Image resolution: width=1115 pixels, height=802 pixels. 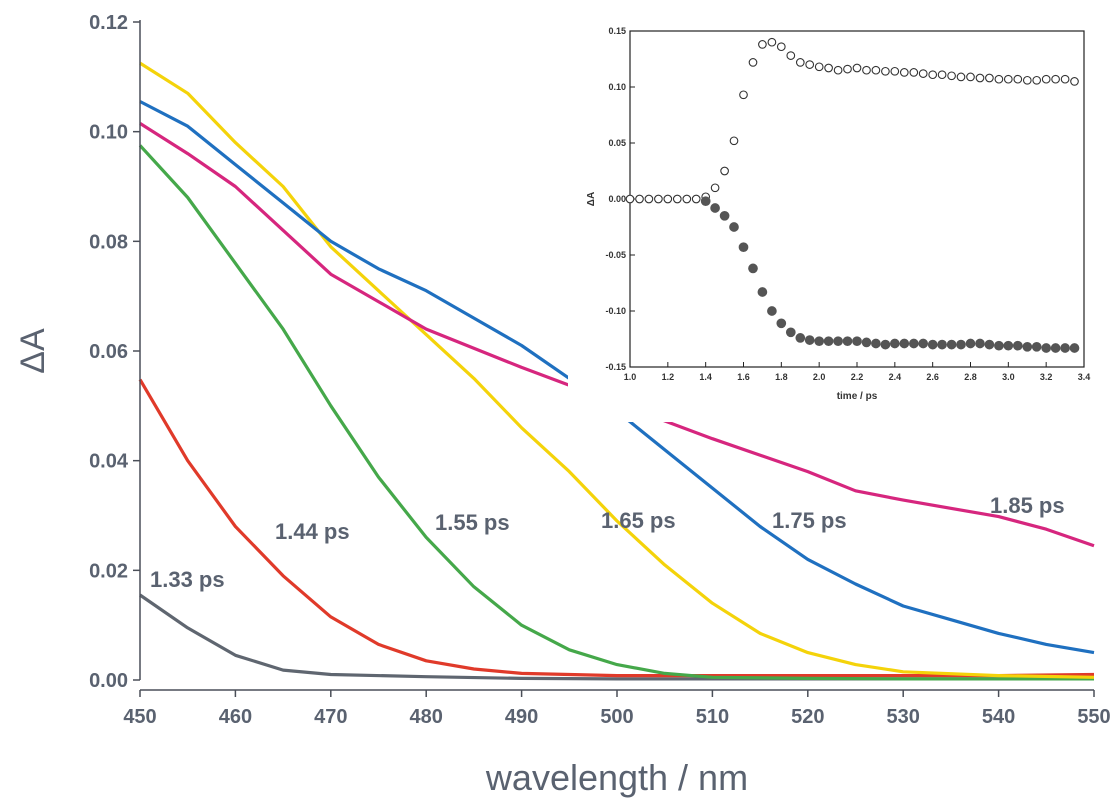 I want to click on inset-y-tick-label: 0.00, so click(x=617, y=199).